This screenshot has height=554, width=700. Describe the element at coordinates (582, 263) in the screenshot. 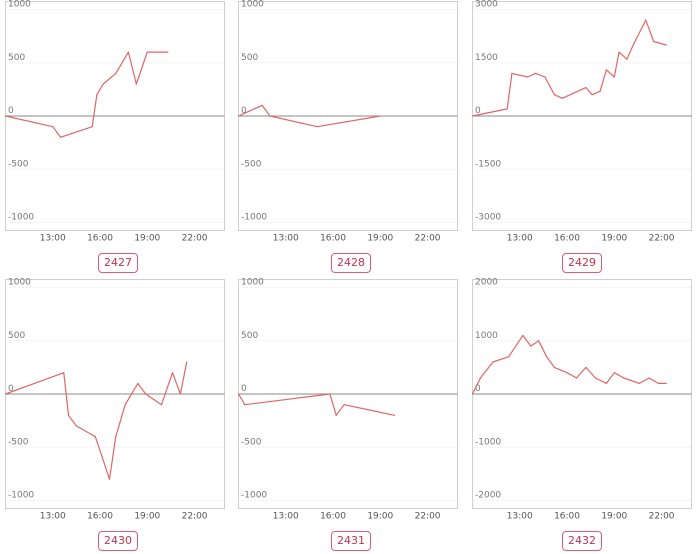

I see `chart-label-badge: 2429` at that location.